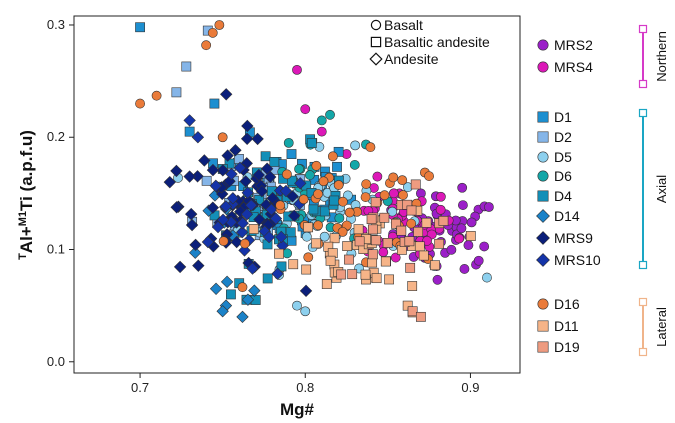 Image resolution: width=675 pixels, height=423 pixels. I want to click on point-d6, so click(330, 114).